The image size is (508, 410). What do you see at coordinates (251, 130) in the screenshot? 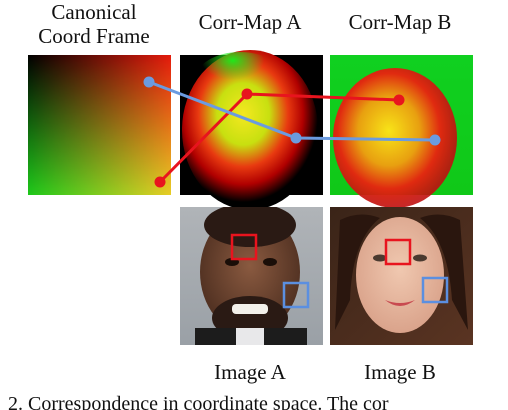
I see `corr-map-a` at bounding box center [251, 130].